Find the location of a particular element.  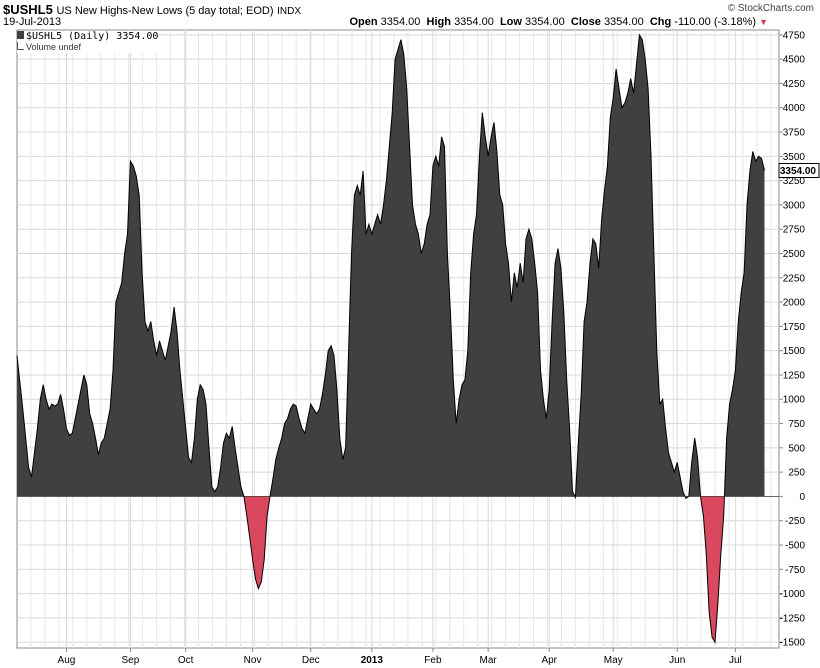

y-tick-label: 3000 is located at coordinates (794, 205).